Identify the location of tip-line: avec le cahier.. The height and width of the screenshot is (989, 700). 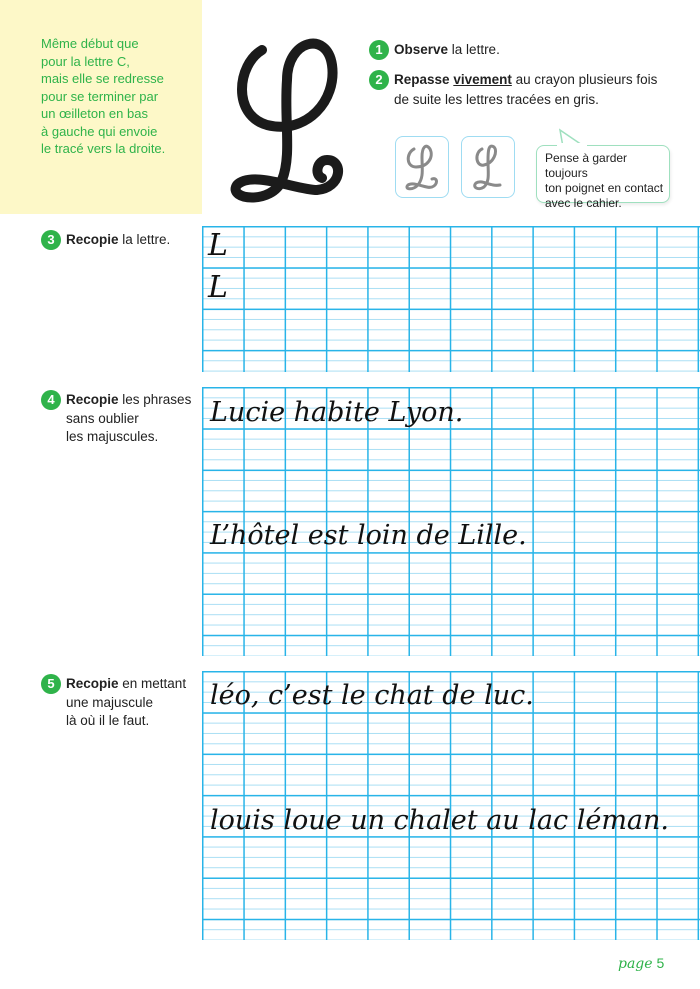
(583, 203).